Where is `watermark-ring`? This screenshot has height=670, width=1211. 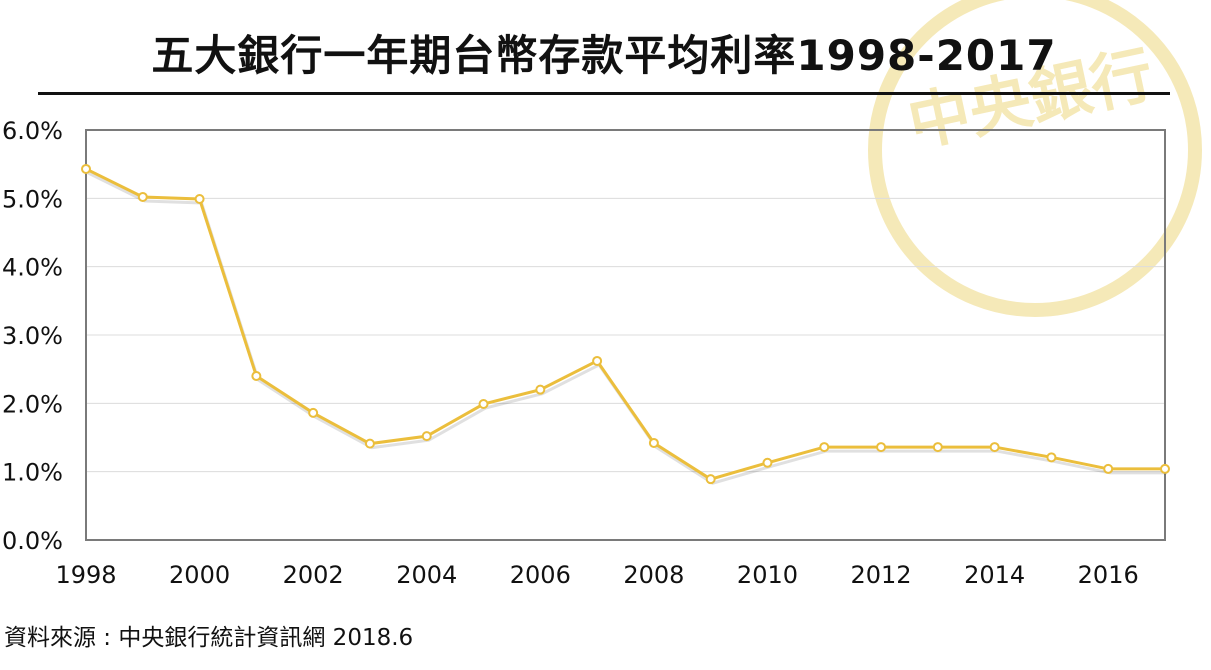
watermark-ring is located at coordinates (1035, 158).